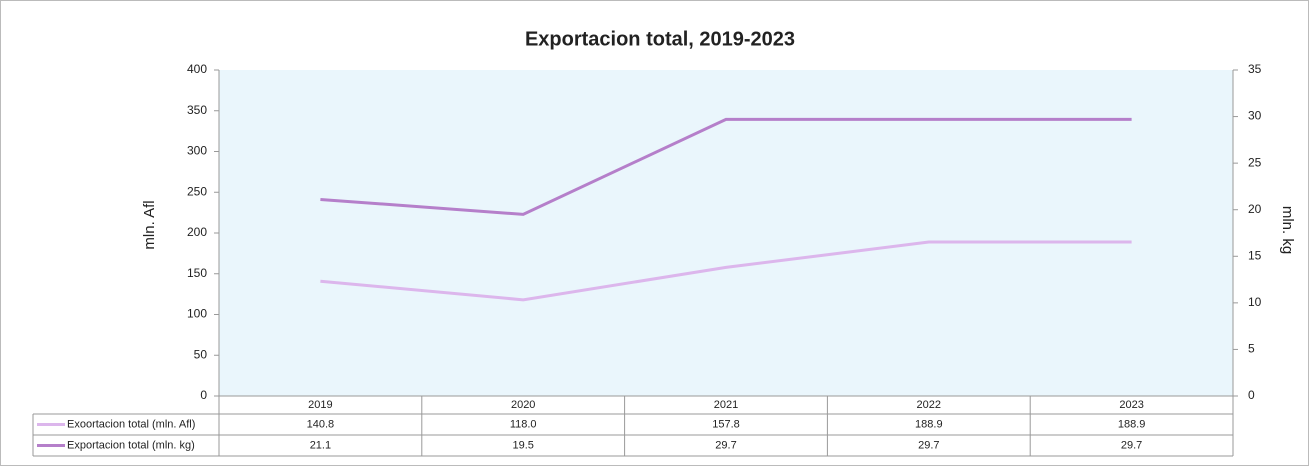 The image size is (1309, 466). Describe the element at coordinates (1251, 395) in the screenshot. I see `y2-tick-label: 0` at that location.